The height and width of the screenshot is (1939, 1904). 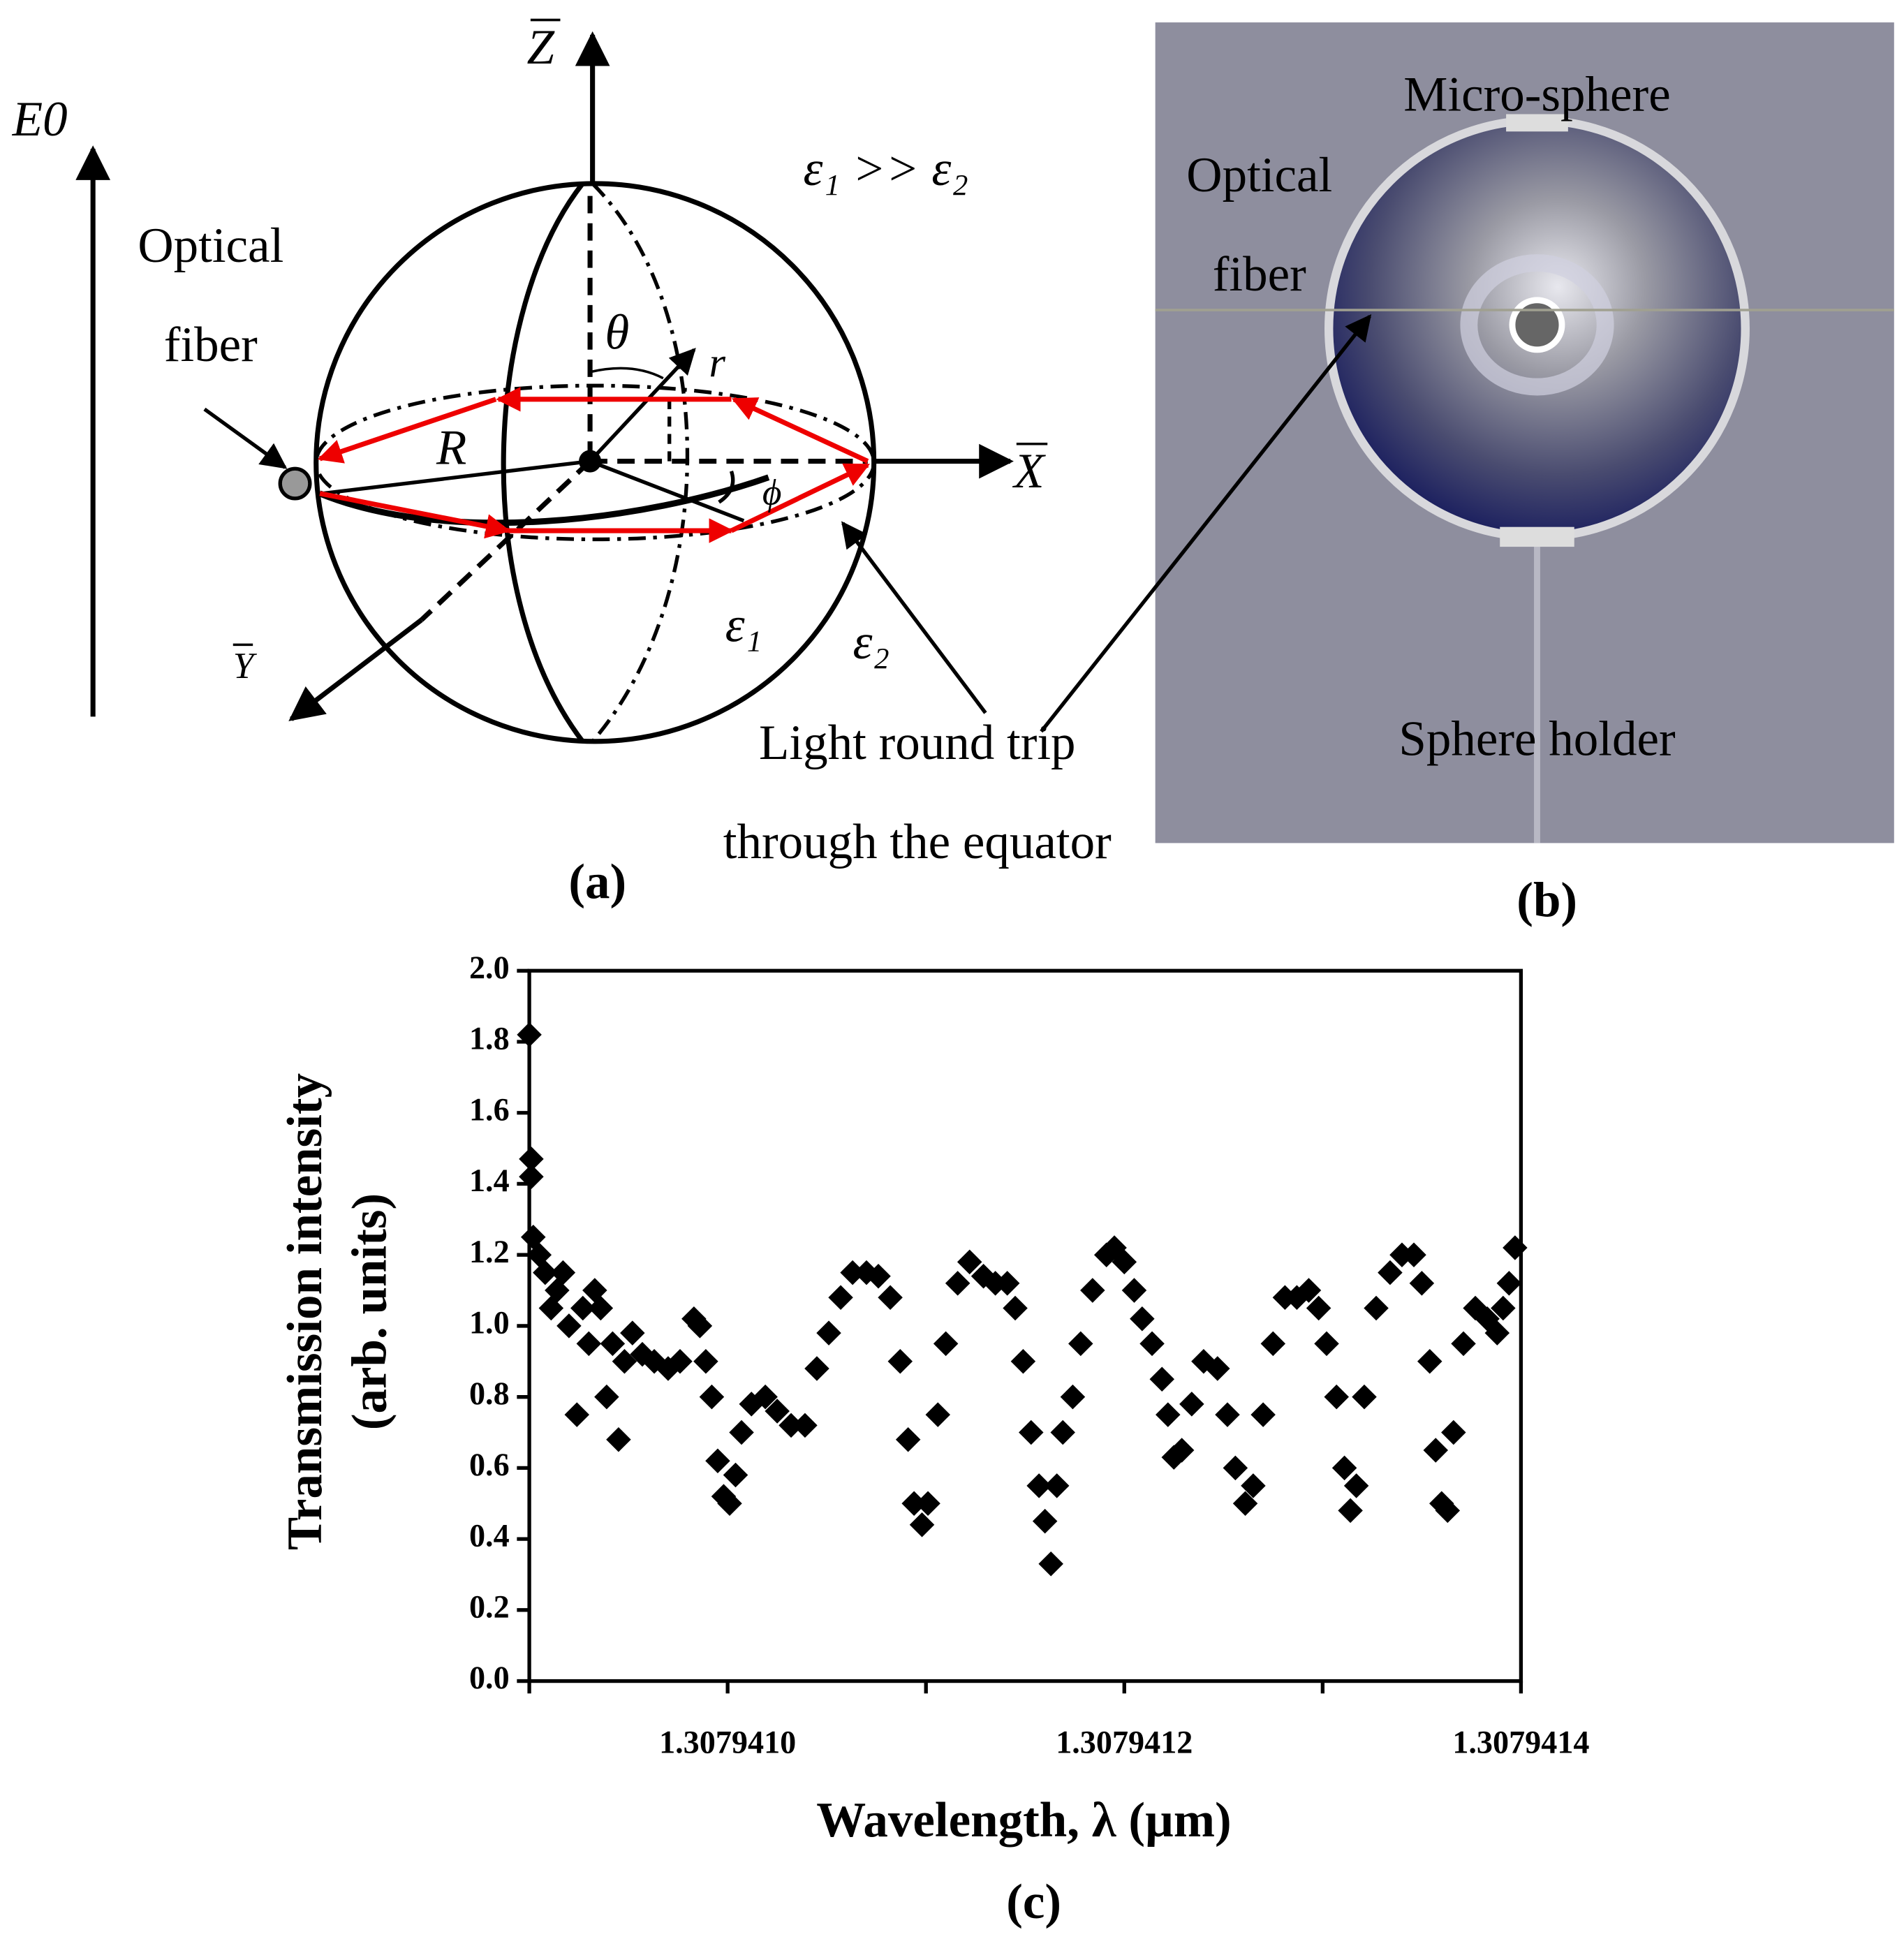 I want to click on y-tick-label: 1.0, so click(x=489, y=1323).